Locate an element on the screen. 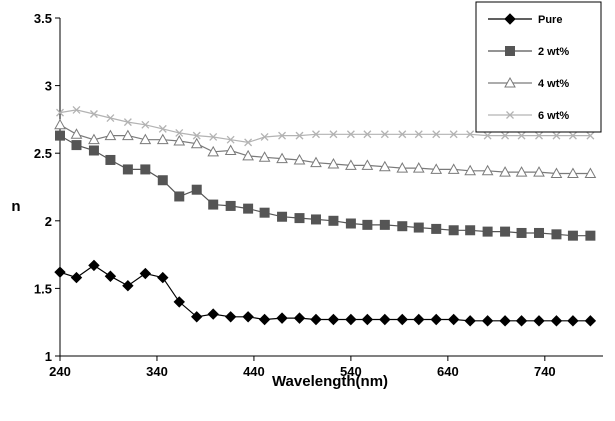 This screenshot has height=421, width=615. series-pure is located at coordinates (325, 293).